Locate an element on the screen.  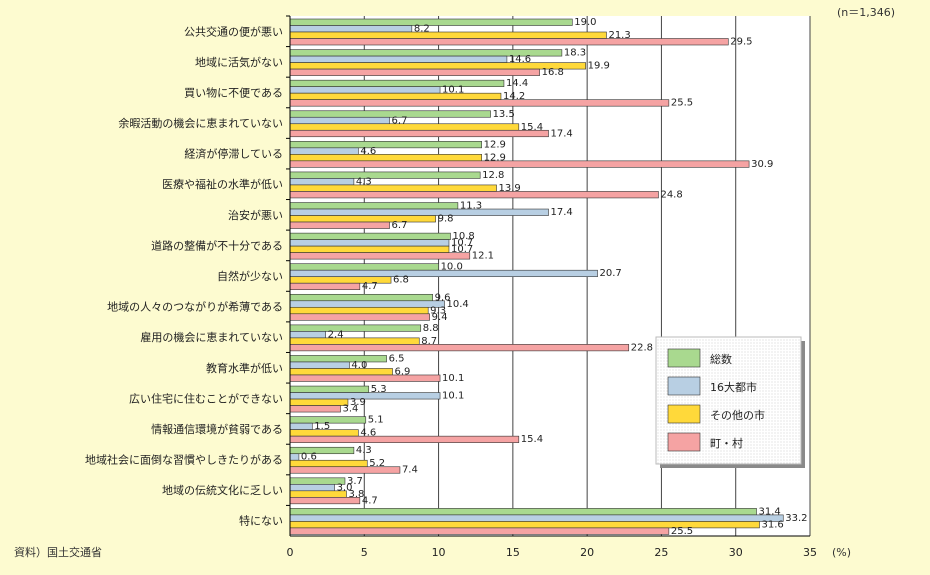
bar-value-label: 4.3 is located at coordinates (364, 450).